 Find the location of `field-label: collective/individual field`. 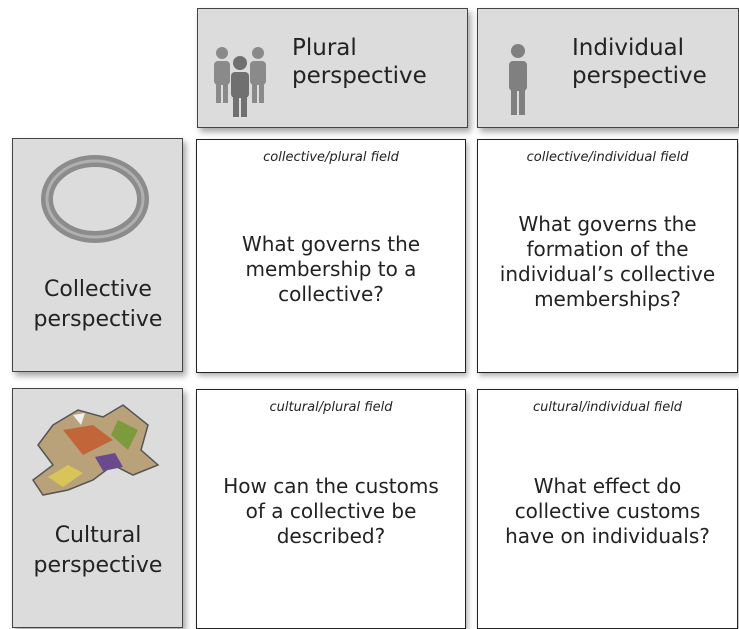

field-label: collective/individual field is located at coordinates (607, 157).